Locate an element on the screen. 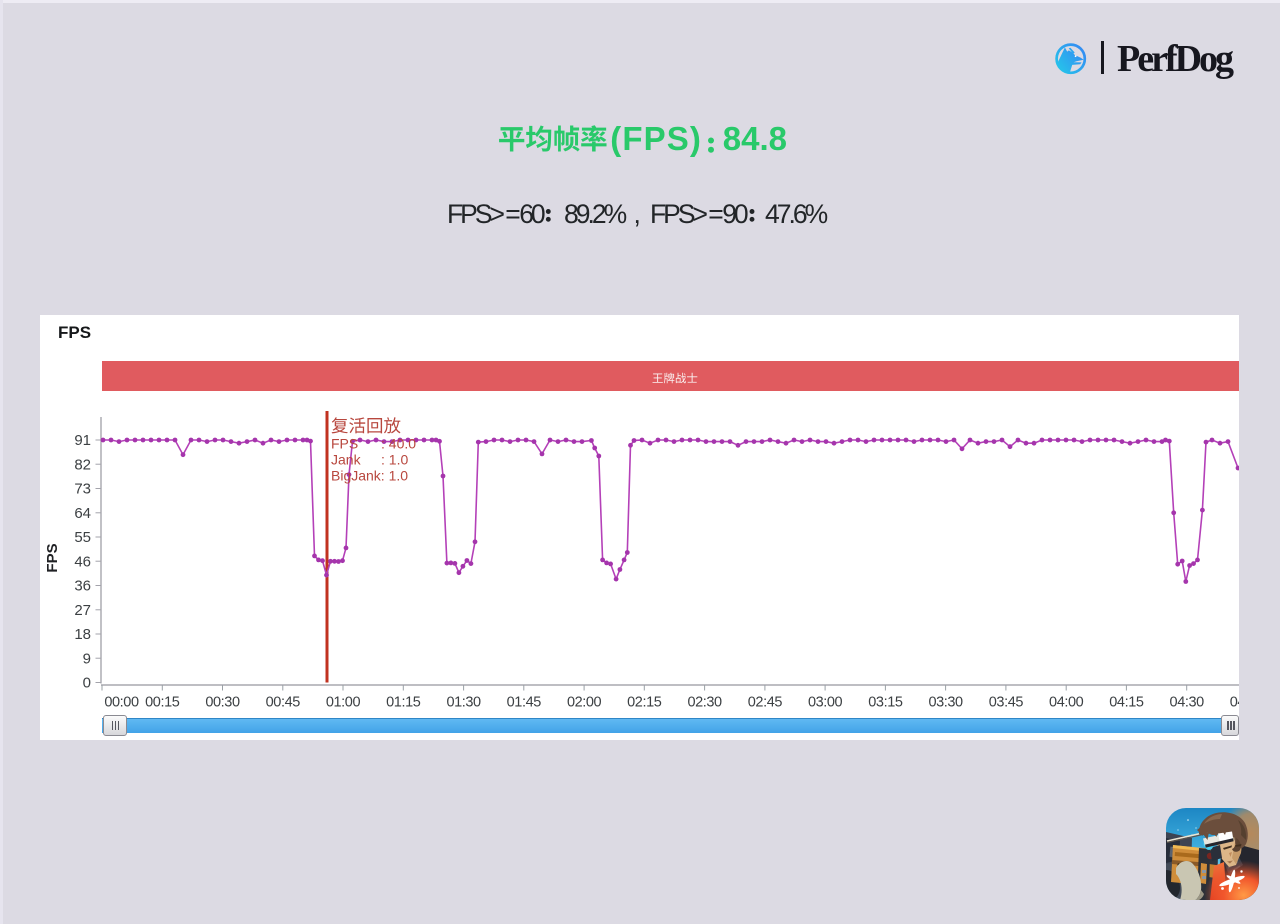  svg-text: 73 is located at coordinates (82, 489).